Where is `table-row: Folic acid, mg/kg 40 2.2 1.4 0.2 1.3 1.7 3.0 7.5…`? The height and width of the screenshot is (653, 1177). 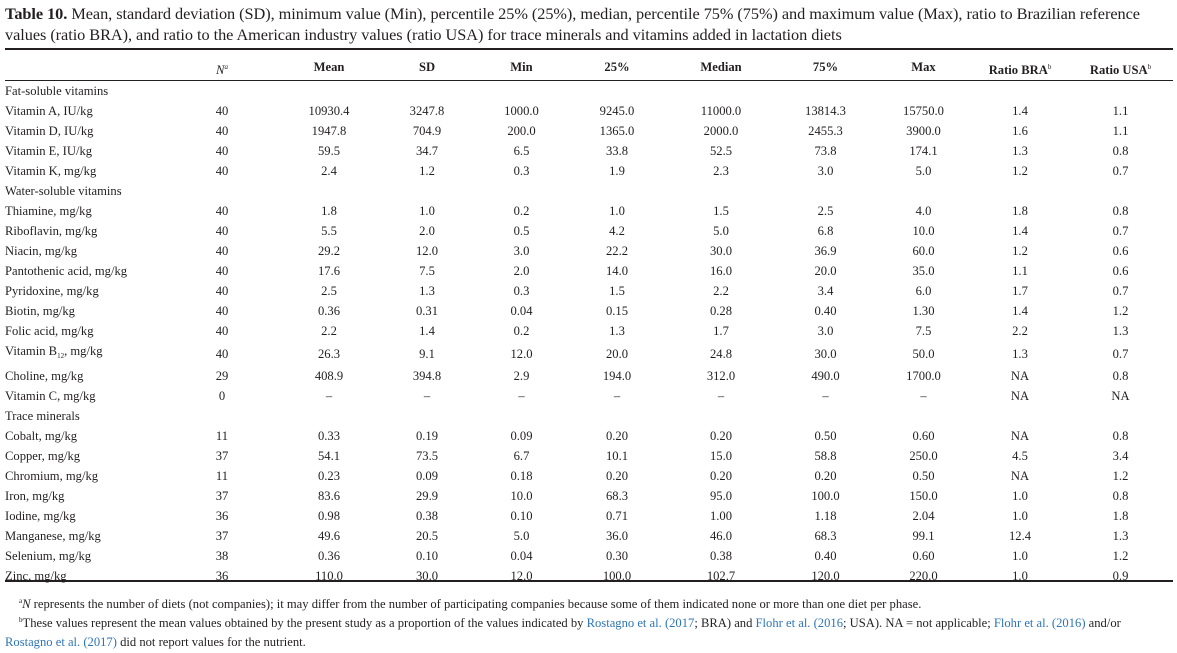 table-row: Folic acid, mg/kg 40 2.2 1.4 0.2 1.3 1.7 3.0 7.5… is located at coordinates (589, 331).